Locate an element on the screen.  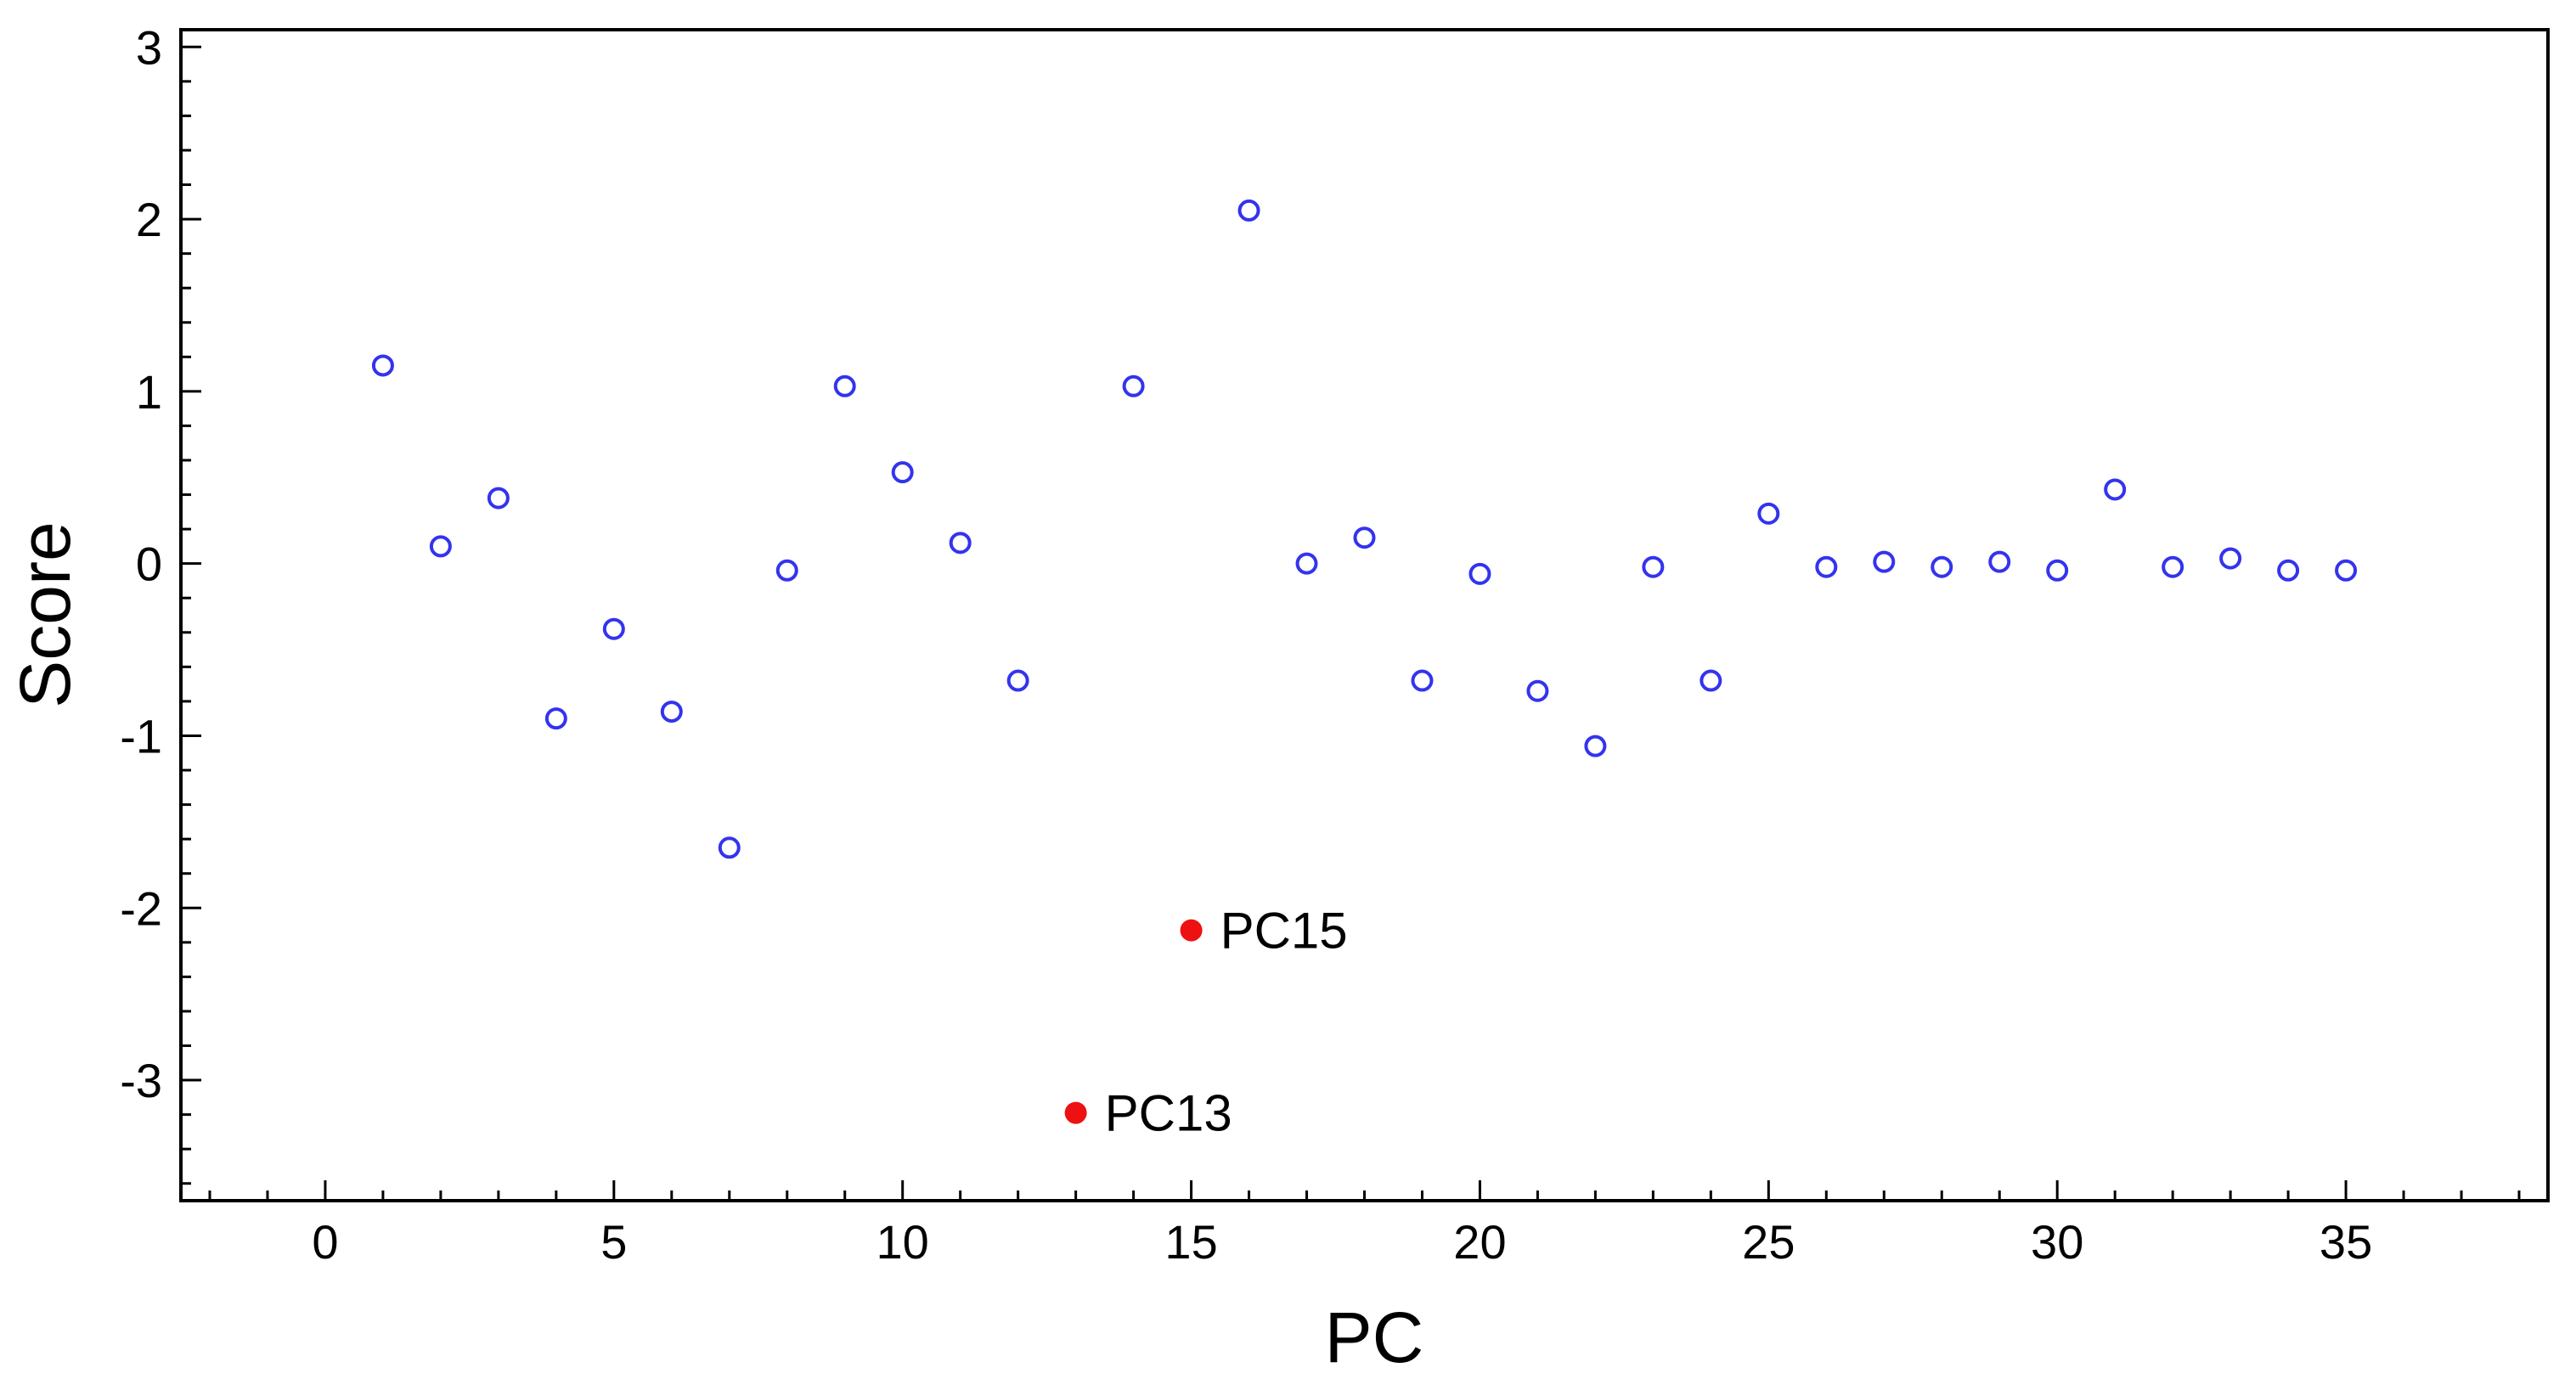
x-tick-label: 35 is located at coordinates (2346, 1242).